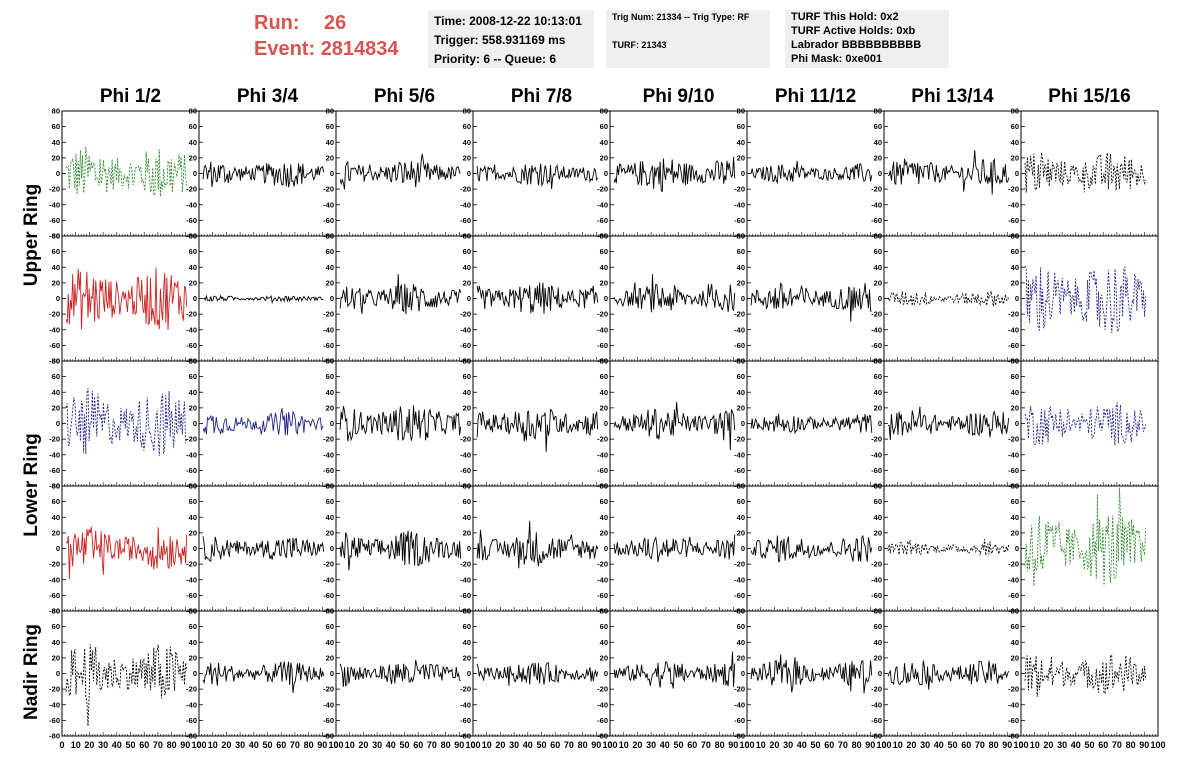 The image size is (1196, 772). Describe the element at coordinates (692, 745) in the screenshot. I see `x-tick-label: 60` at that location.